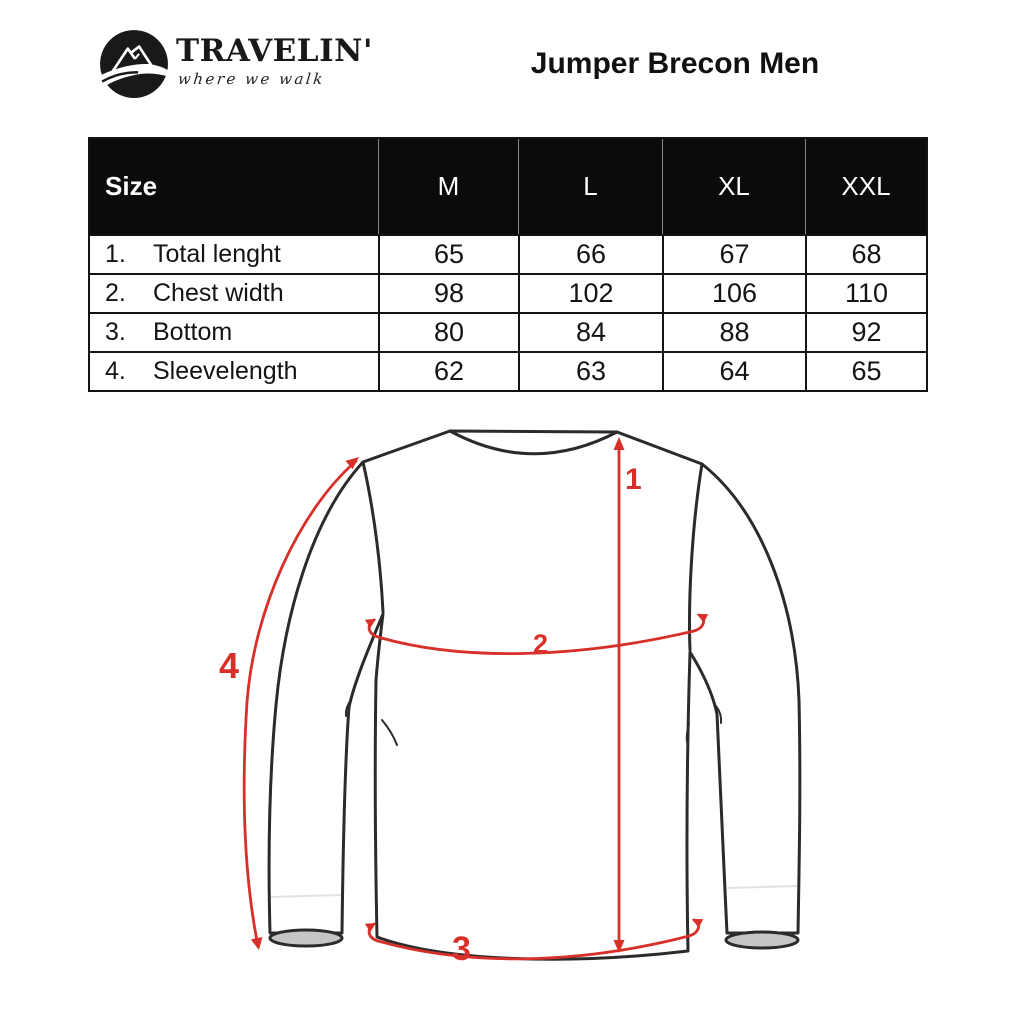 The width and height of the screenshot is (1012, 1012). Describe the element at coordinates (733, 370) in the screenshot. I see `table-cell: 64` at that location.